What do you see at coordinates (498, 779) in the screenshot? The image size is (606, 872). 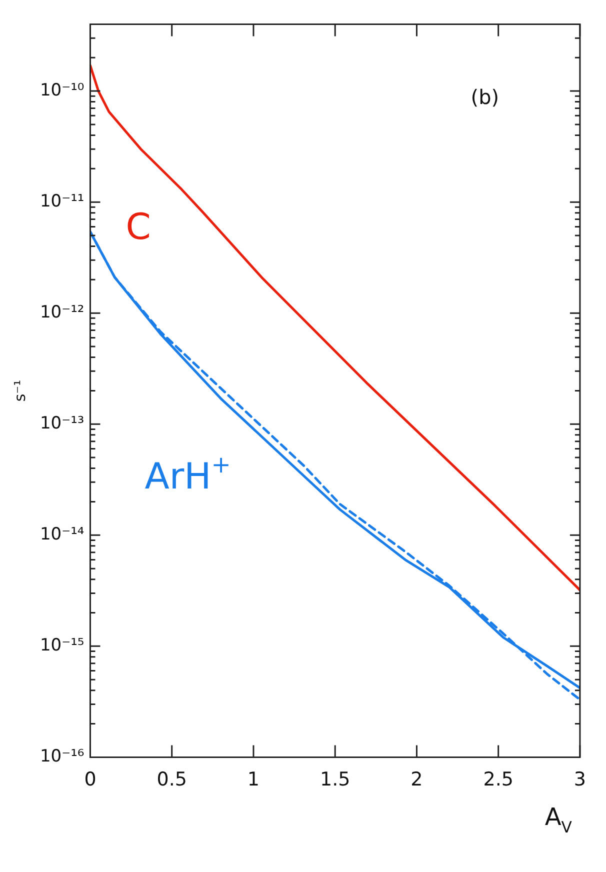 I see `x-tick-label: 2.5` at bounding box center [498, 779].